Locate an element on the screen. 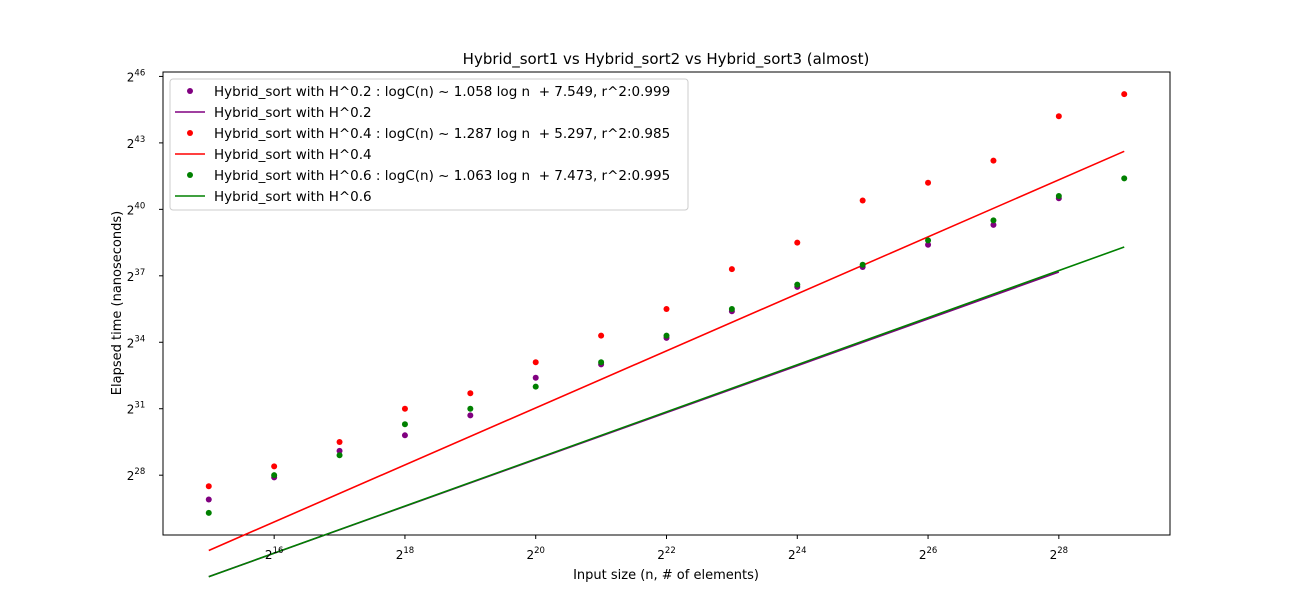 The image size is (1300, 600). y-tick-label: 231 is located at coordinates (136, 409).